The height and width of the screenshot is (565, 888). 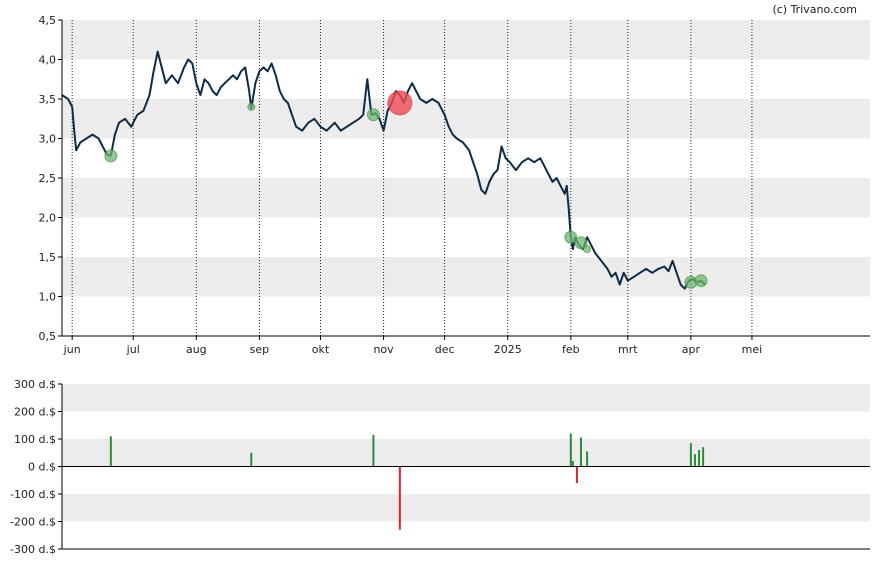 What do you see at coordinates (35, 384) in the screenshot?
I see `volume-y-tick-label: 300 d.$` at bounding box center [35, 384].